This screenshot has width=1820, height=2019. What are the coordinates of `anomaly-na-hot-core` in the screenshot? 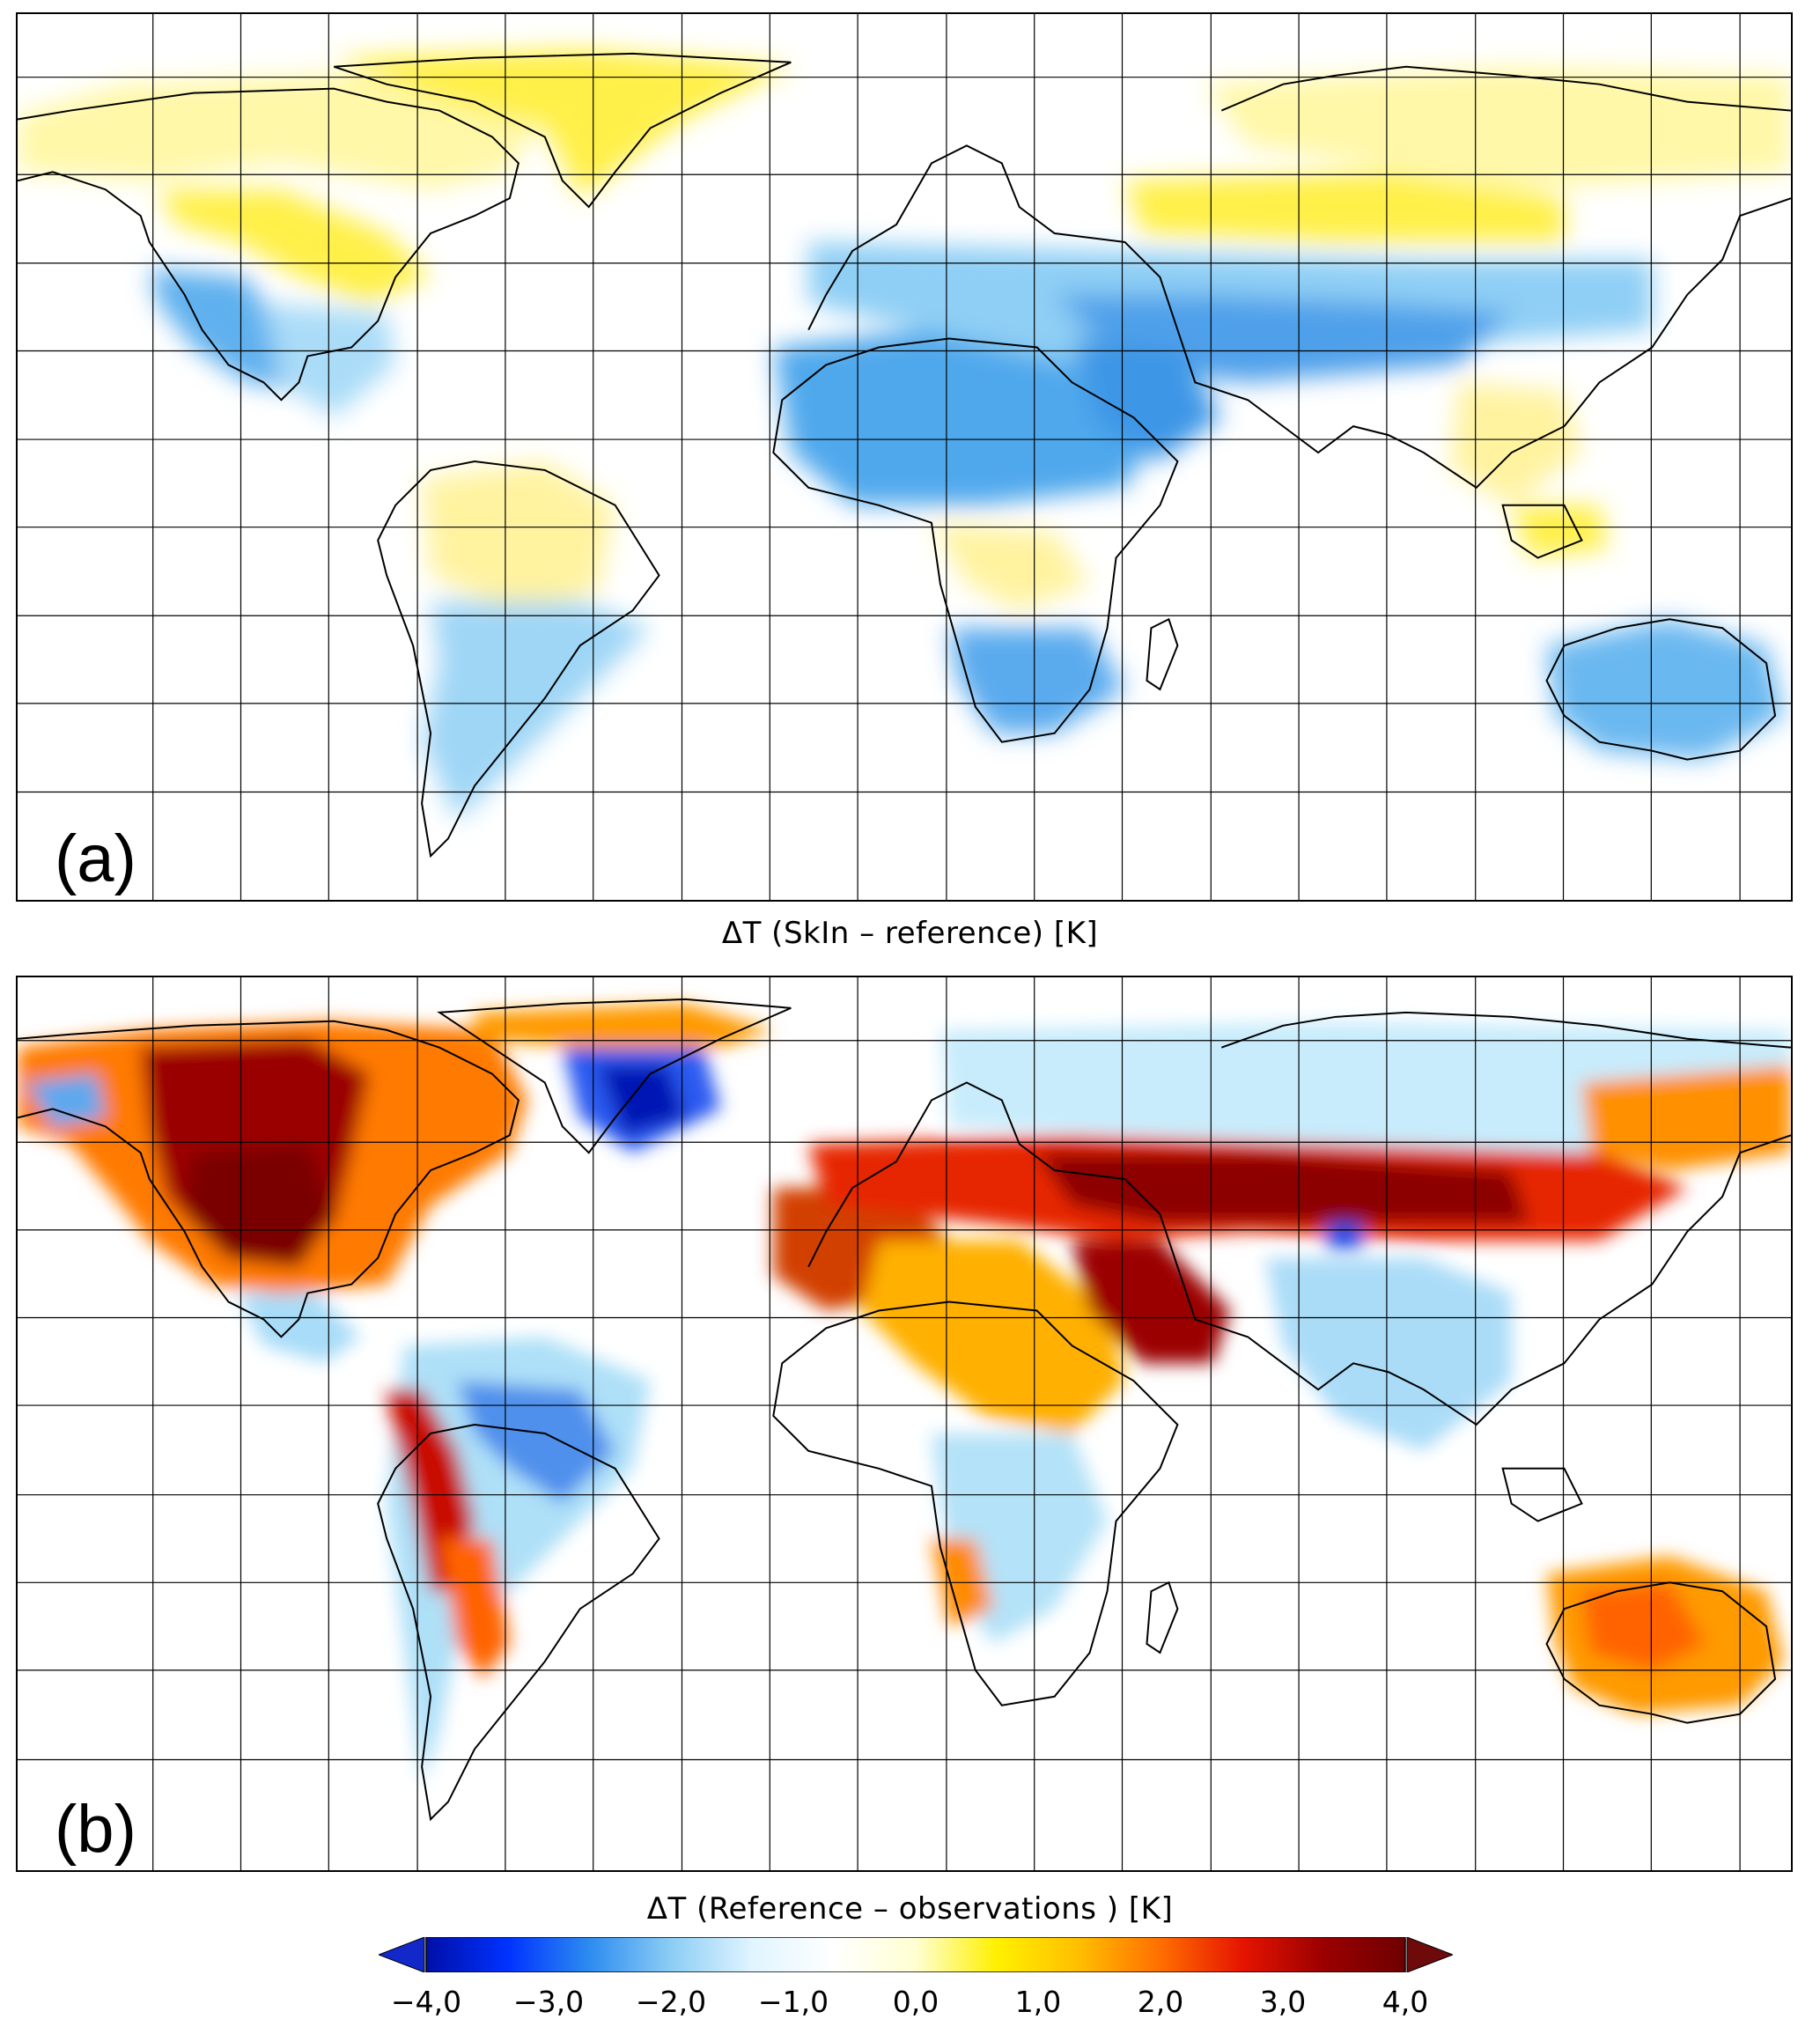 It's located at (259, 1205).